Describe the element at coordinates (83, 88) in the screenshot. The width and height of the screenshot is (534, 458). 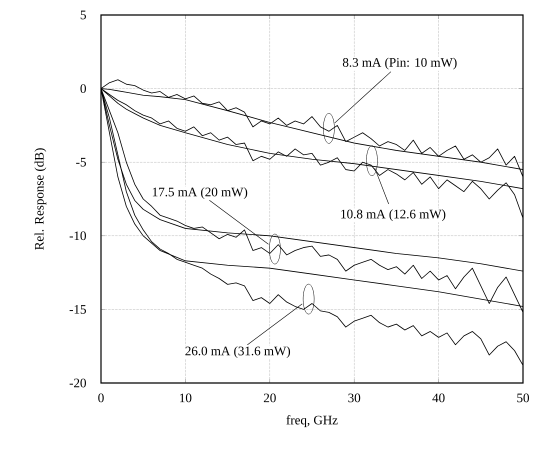
I see `y-tick-label: 0` at that location.